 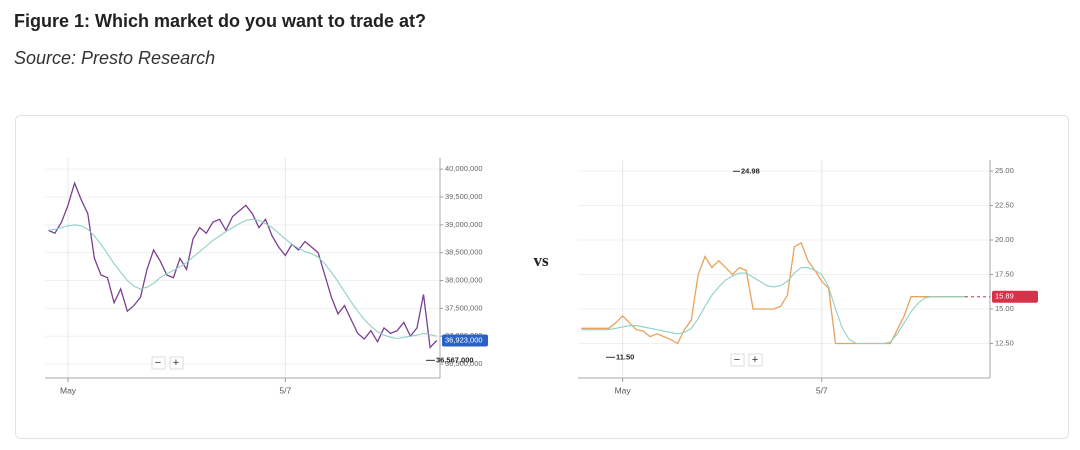 What do you see at coordinates (464, 224) in the screenshot?
I see `y-tick-label: 39,000,000` at bounding box center [464, 224].